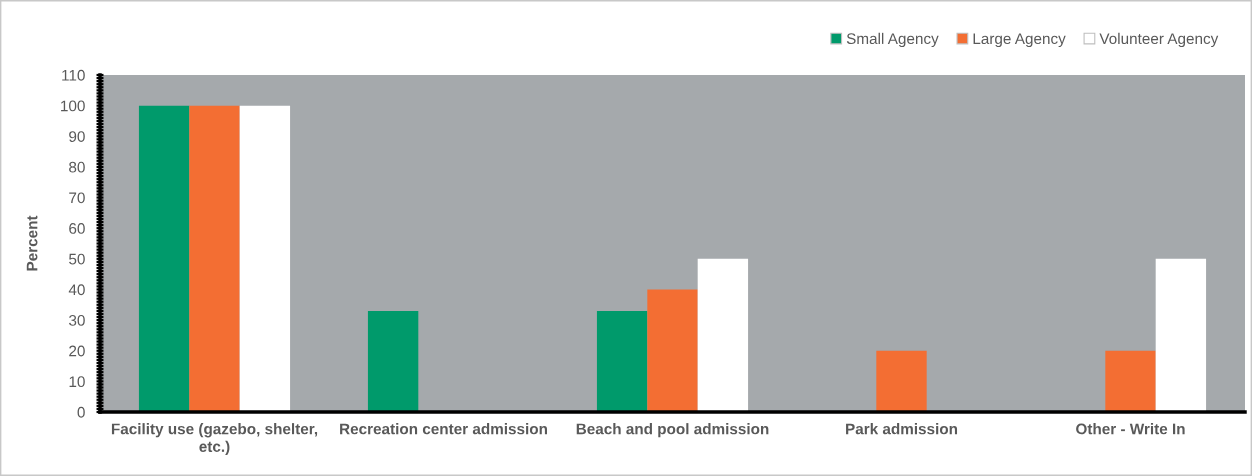 Image resolution: width=1252 pixels, height=476 pixels. I want to click on y-tick-label: 40, so click(76, 290).